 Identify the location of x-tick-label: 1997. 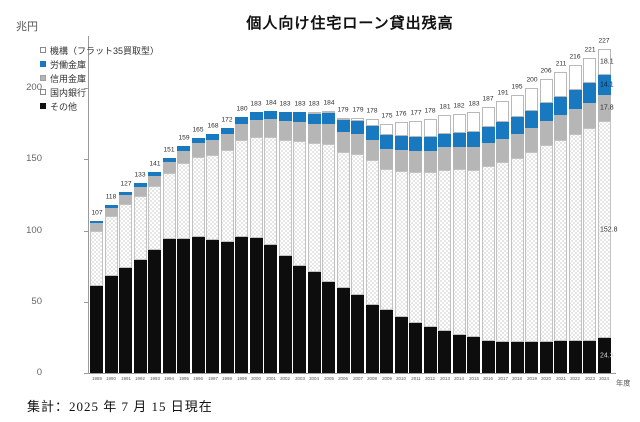
(212, 379).